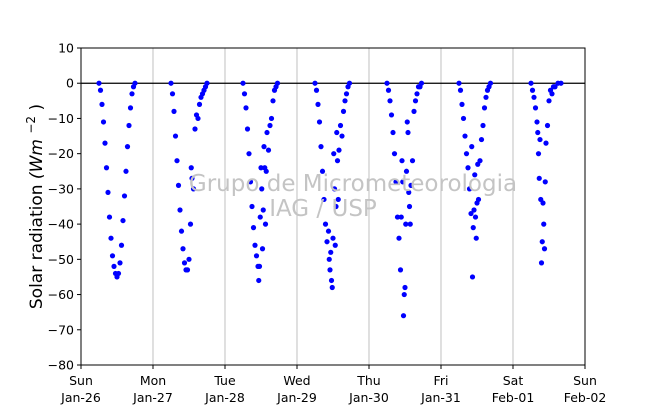 The height and width of the screenshot is (409, 650). What do you see at coordinates (440, 397) in the screenshot?
I see `x-tick-date: Jan-31` at bounding box center [440, 397].